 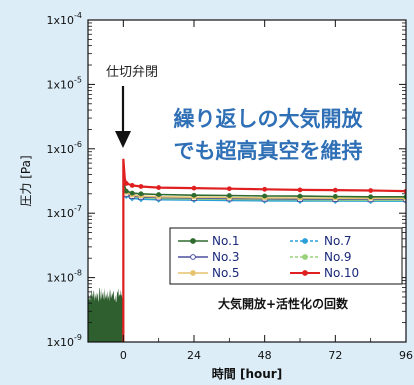 What do you see at coordinates (269, 119) in the screenshot?
I see `headline-line-1: 繰り返しの大気開放` at bounding box center [269, 119].